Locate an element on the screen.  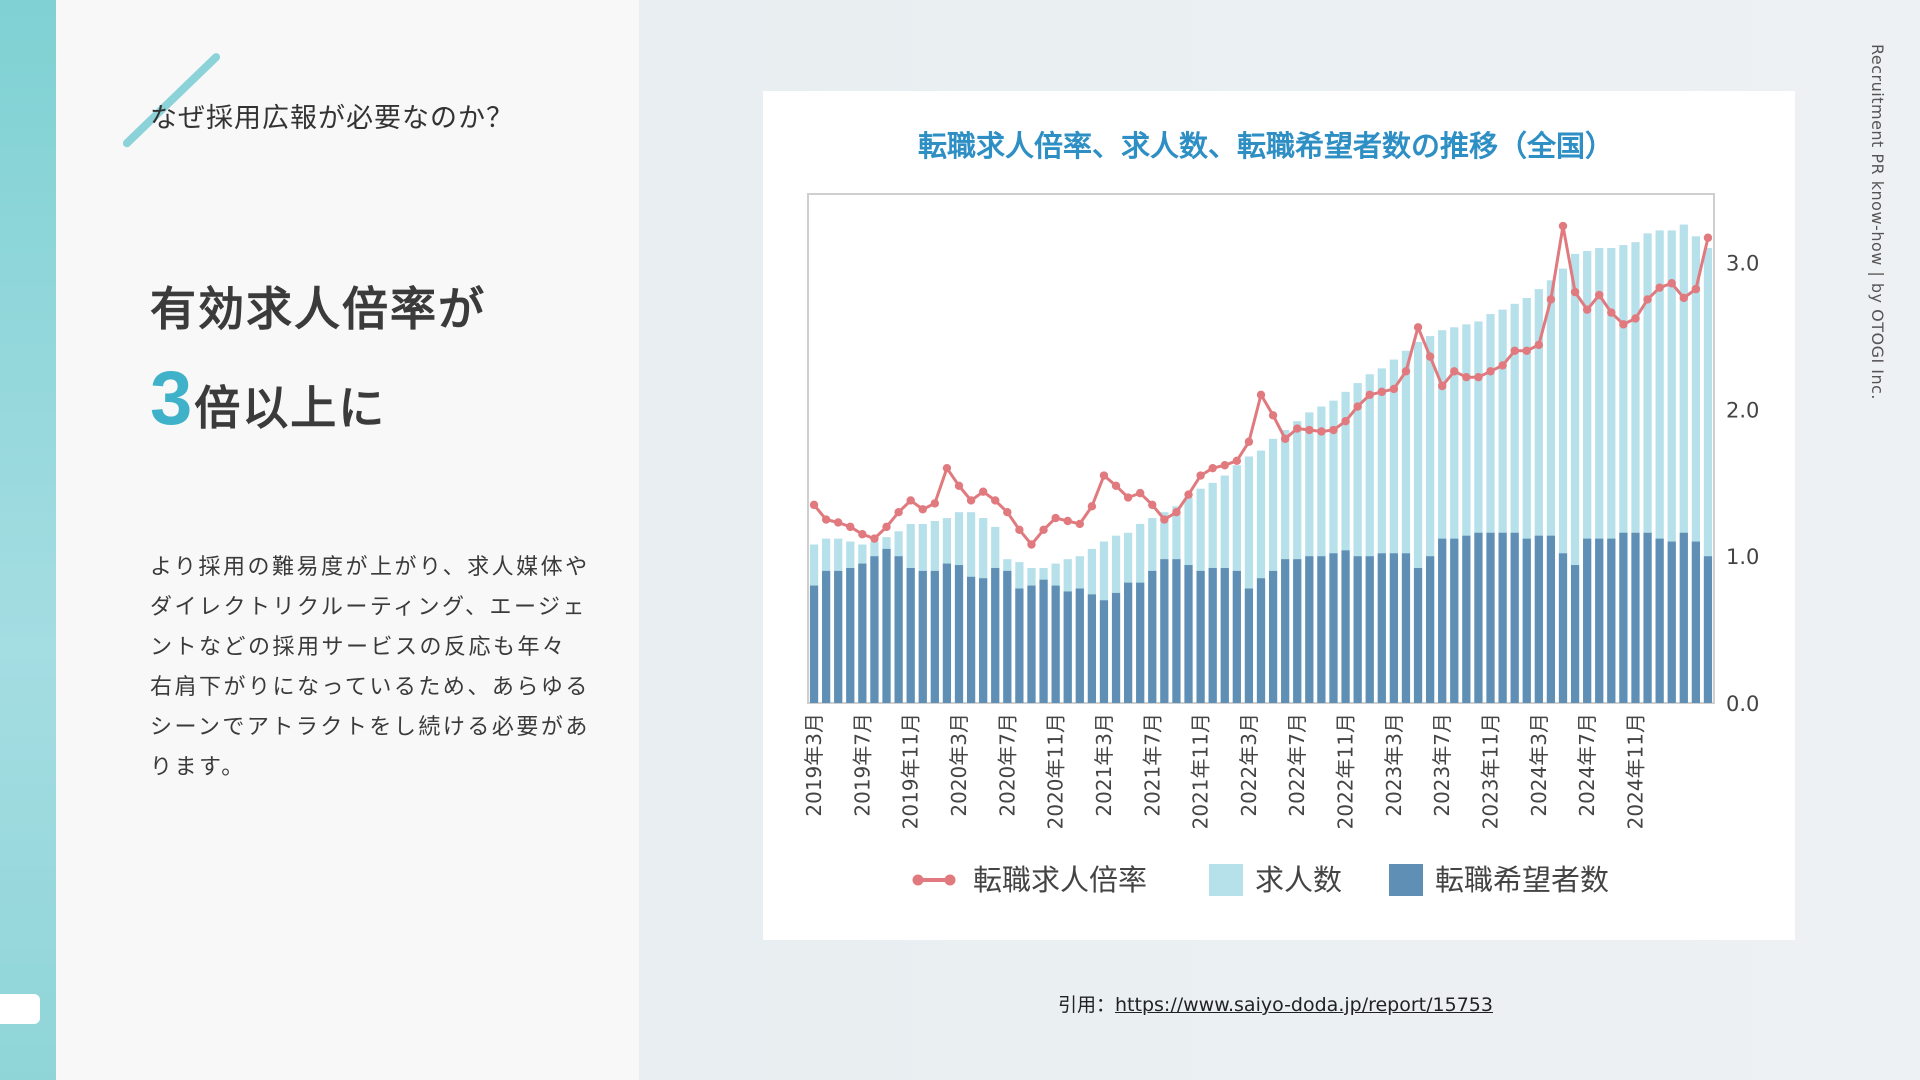
section-label: なぜ採用広報が必要なのか？ is located at coordinates (332, 118).